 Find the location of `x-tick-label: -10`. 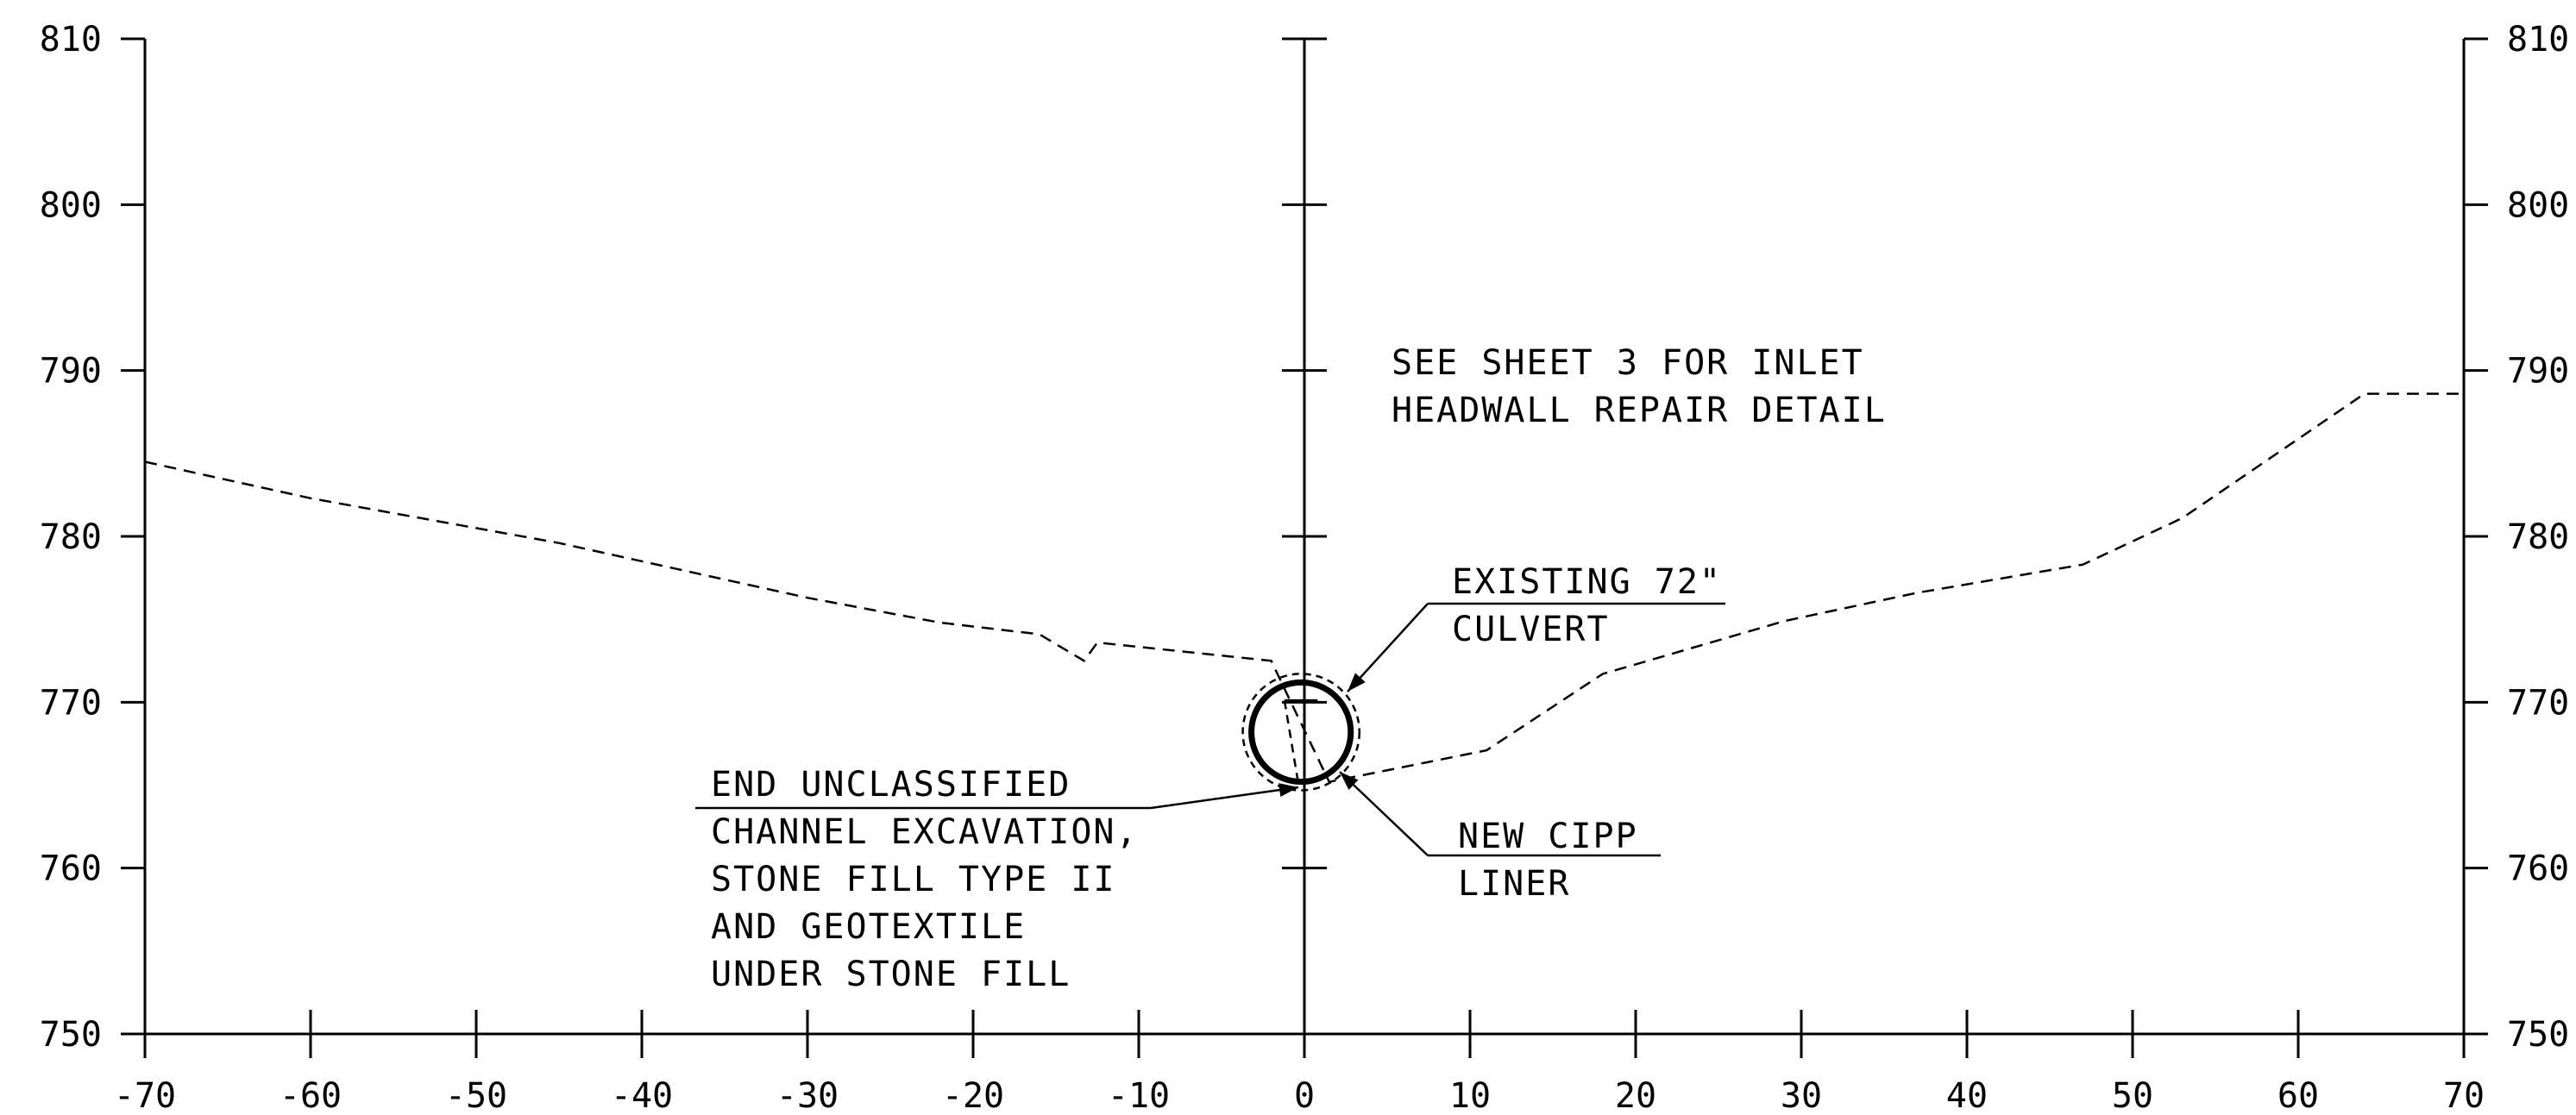

x-tick-label: -10 is located at coordinates (1139, 1095).